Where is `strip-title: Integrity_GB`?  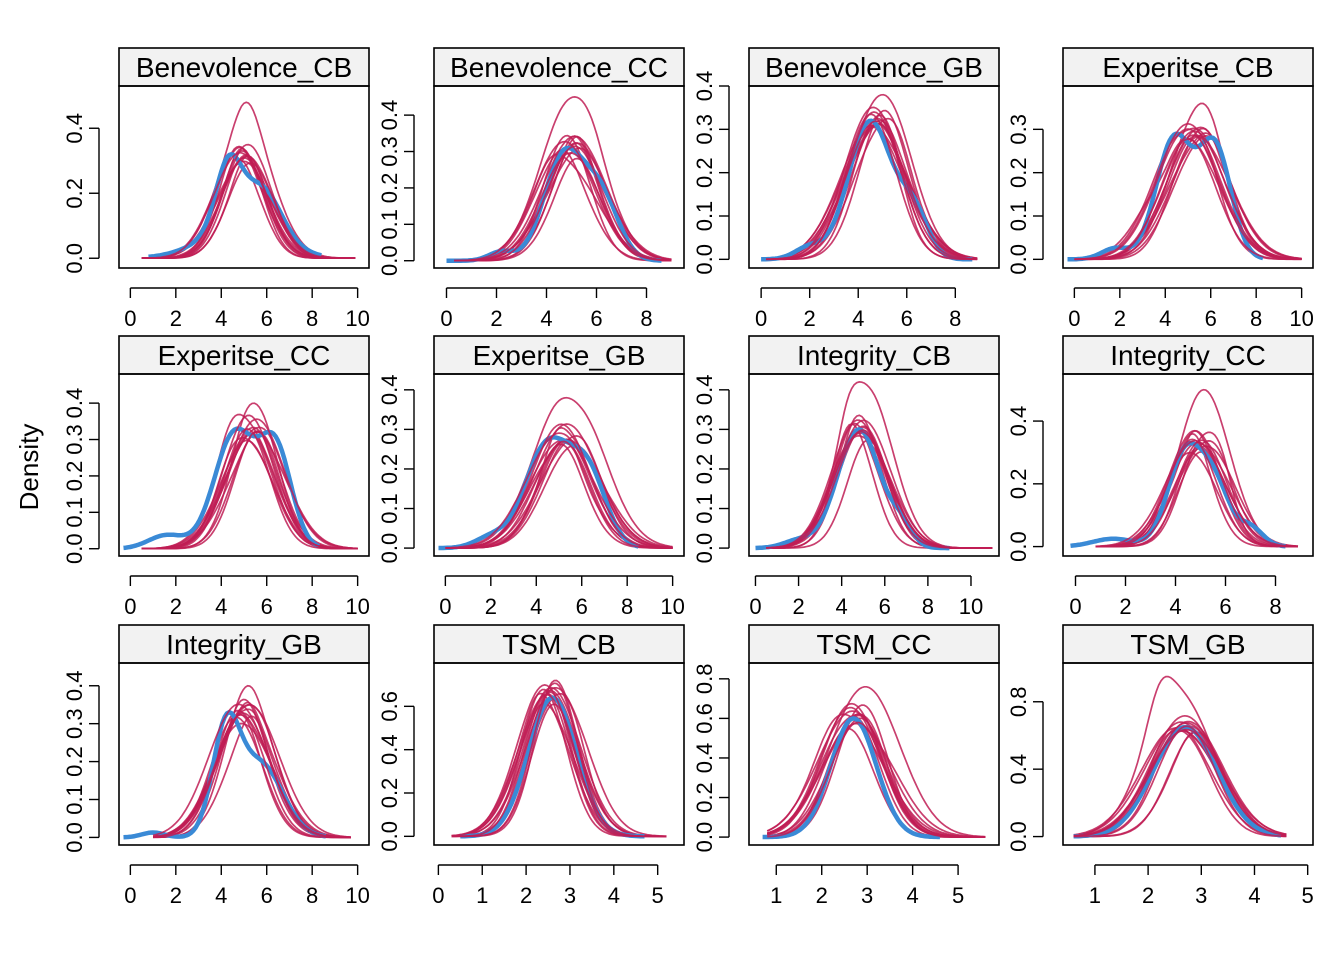 strip-title: Integrity_GB is located at coordinates (244, 644).